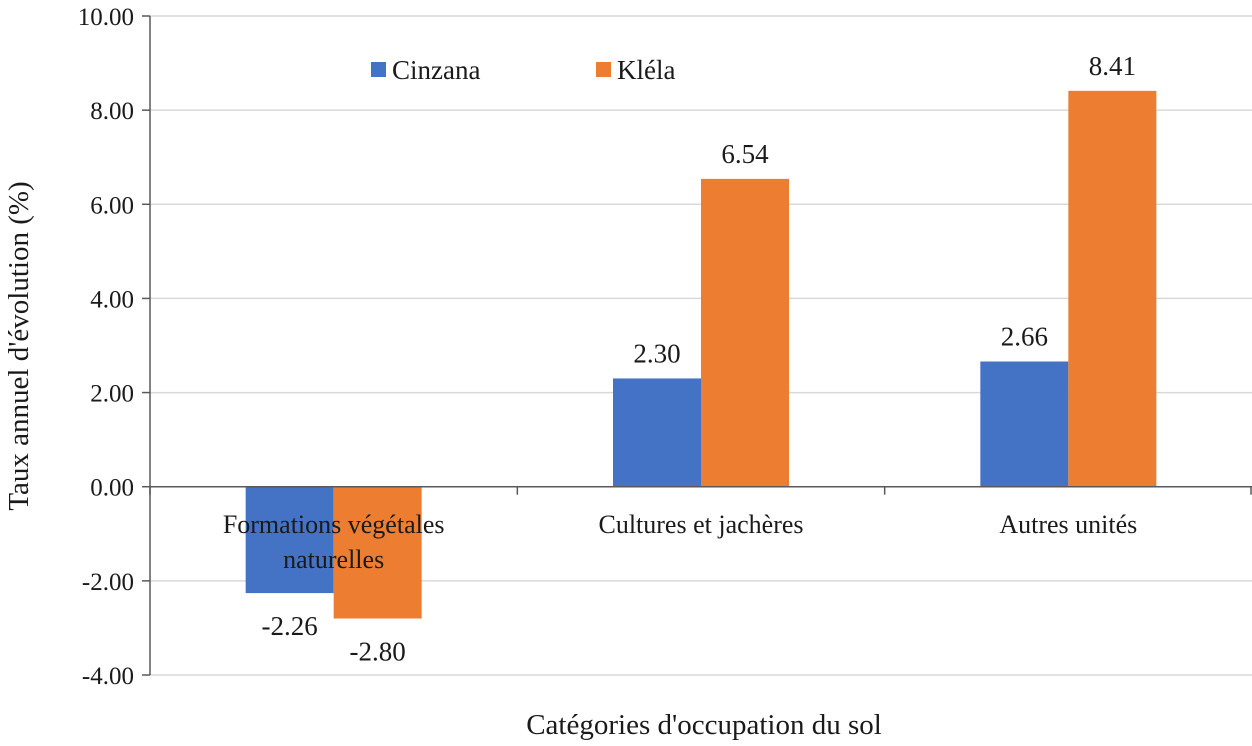 The image size is (1252, 746). I want to click on data-label: -2.26, so click(290, 626).